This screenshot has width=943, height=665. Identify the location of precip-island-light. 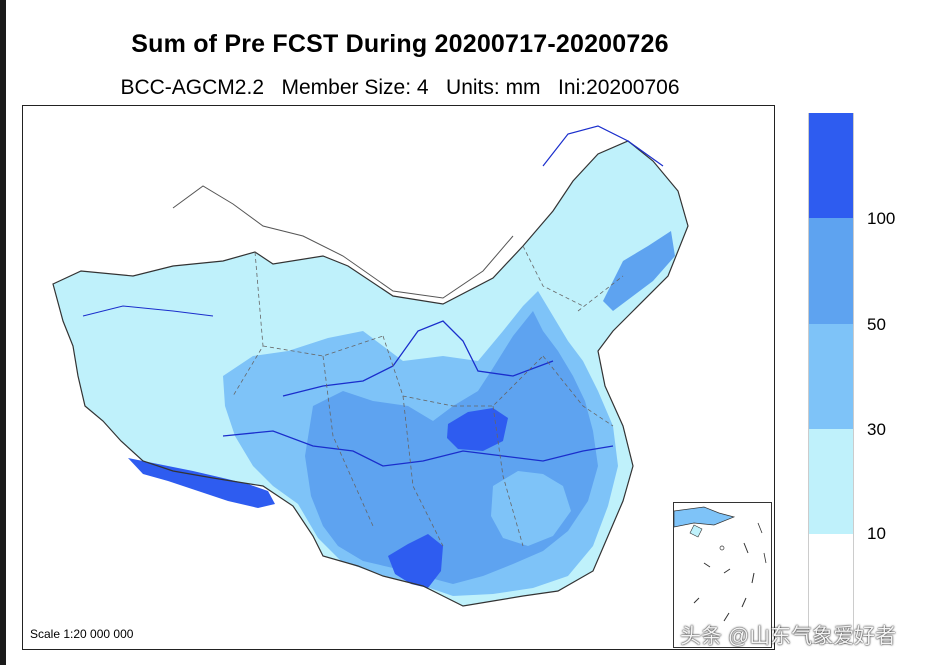
(531, 508).